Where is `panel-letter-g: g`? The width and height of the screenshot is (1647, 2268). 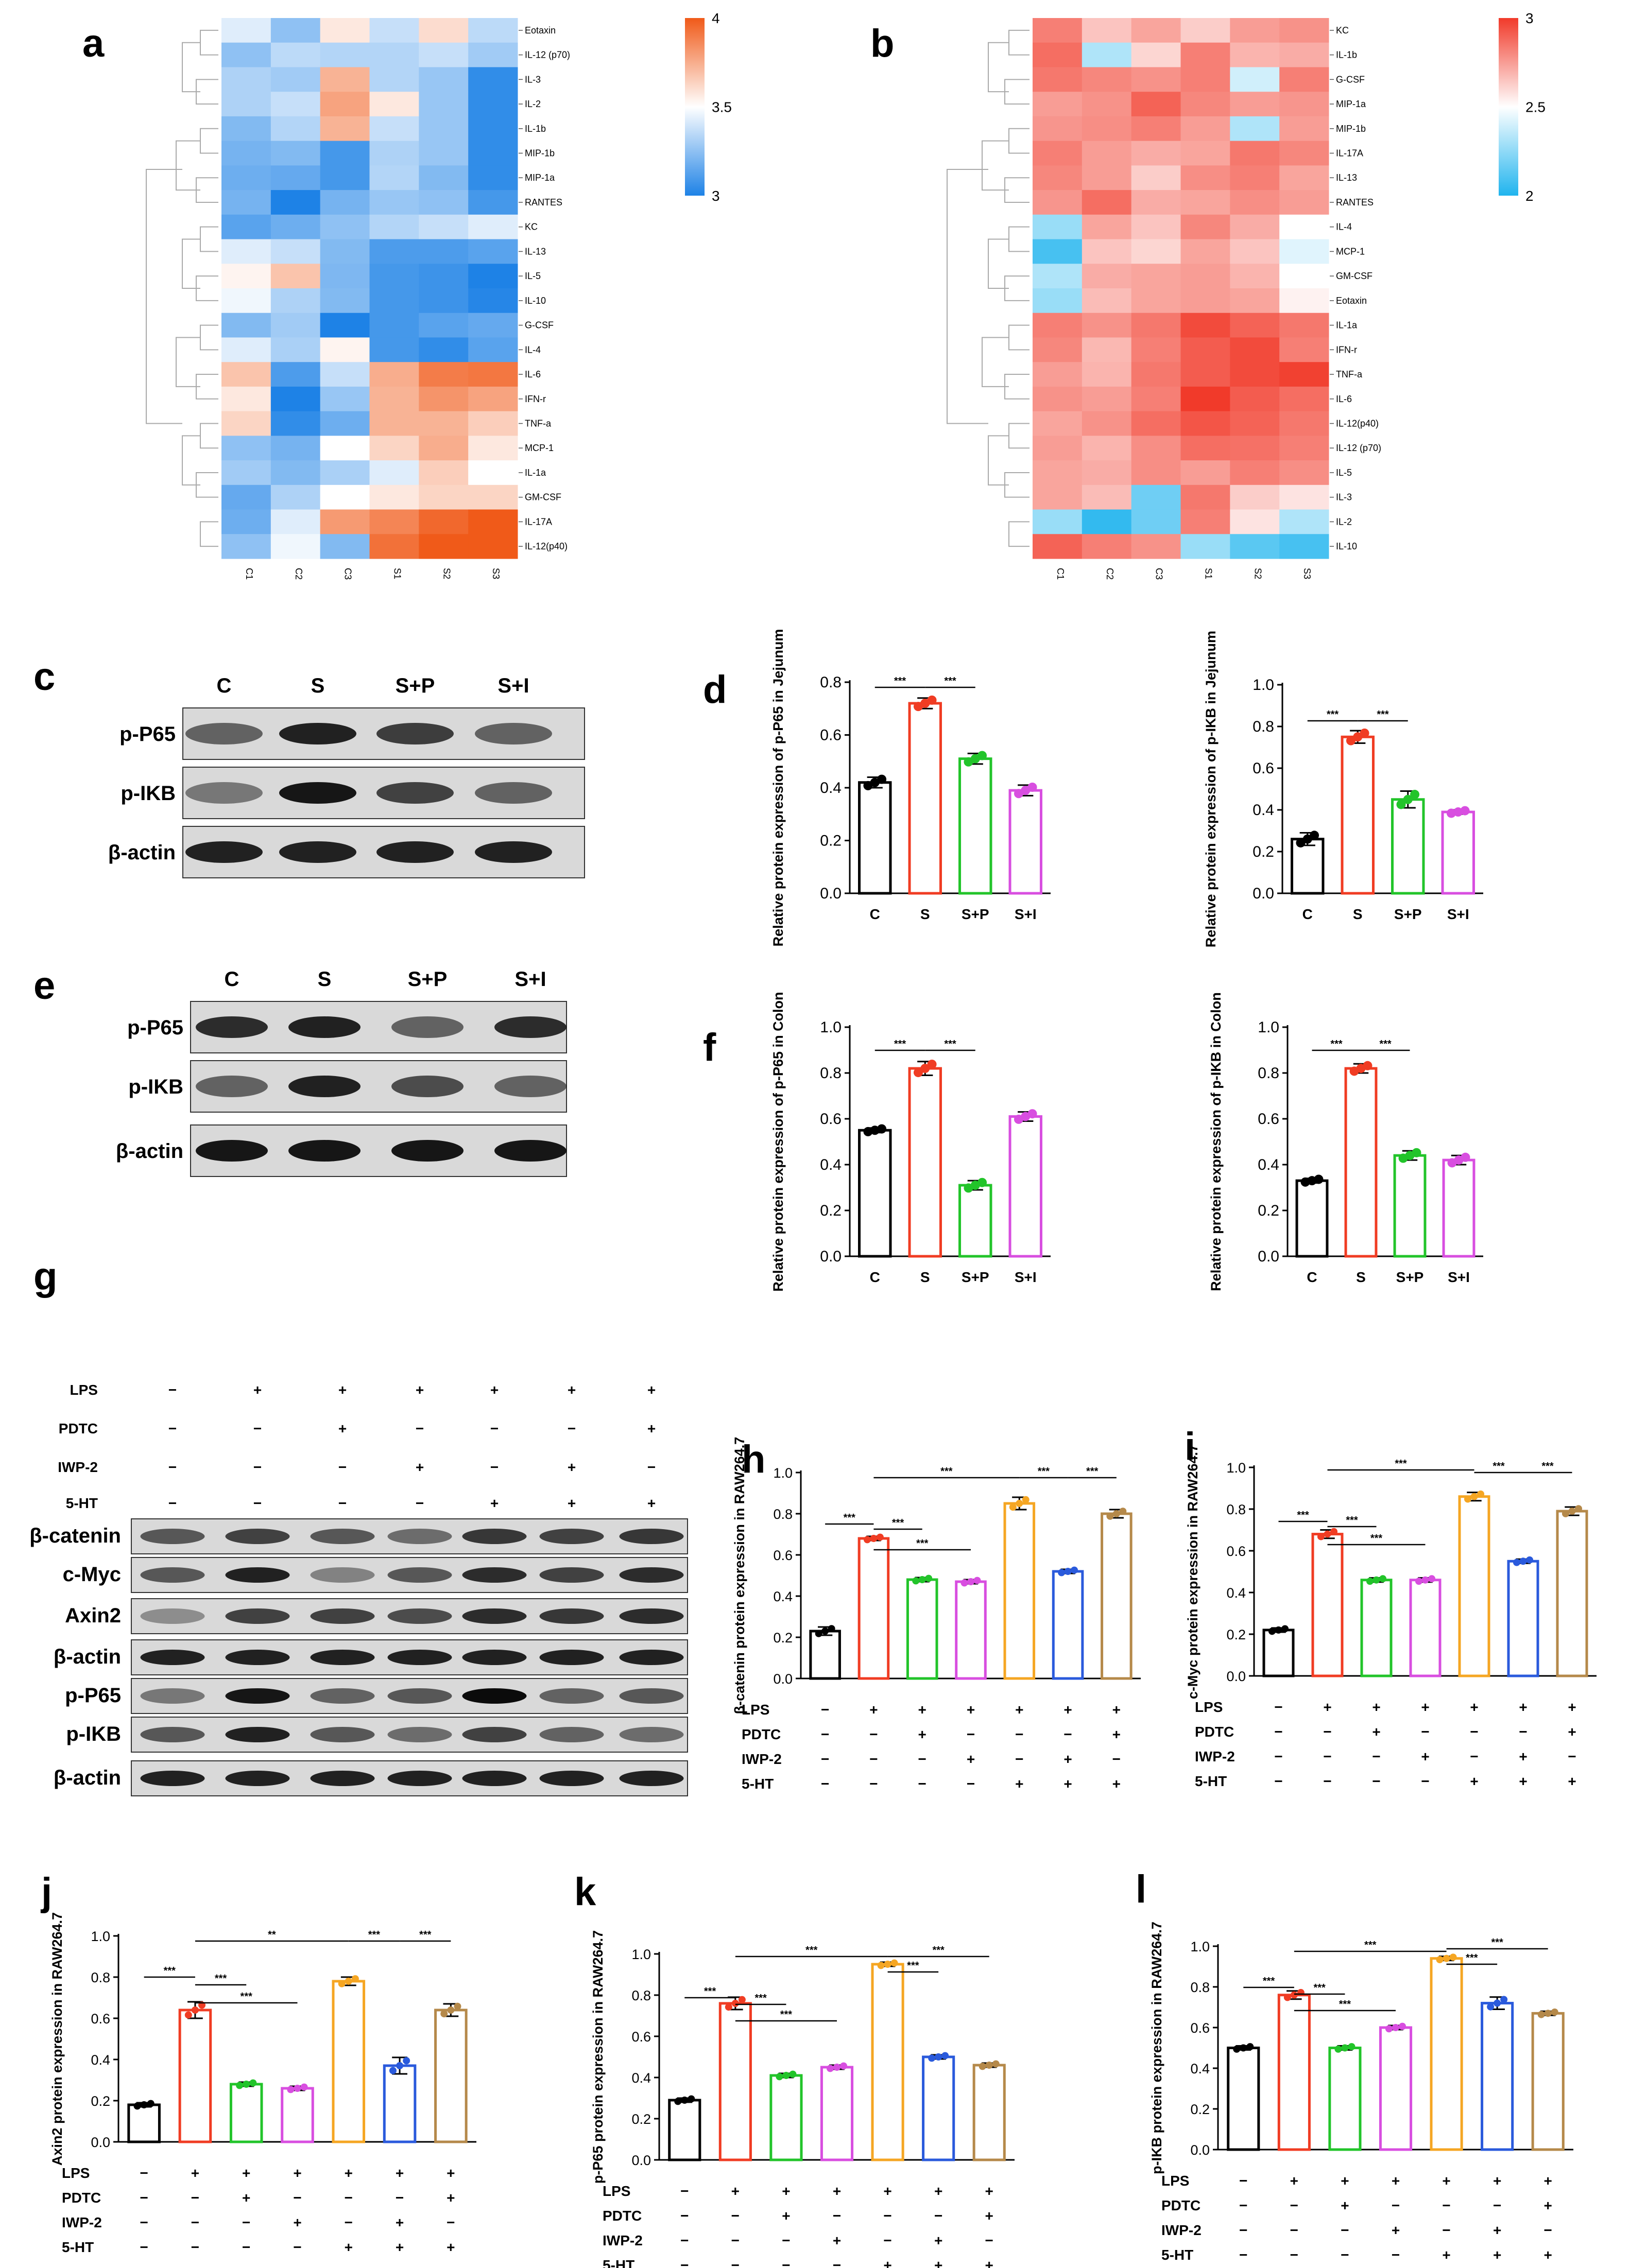 panel-letter-g: g is located at coordinates (45, 1277).